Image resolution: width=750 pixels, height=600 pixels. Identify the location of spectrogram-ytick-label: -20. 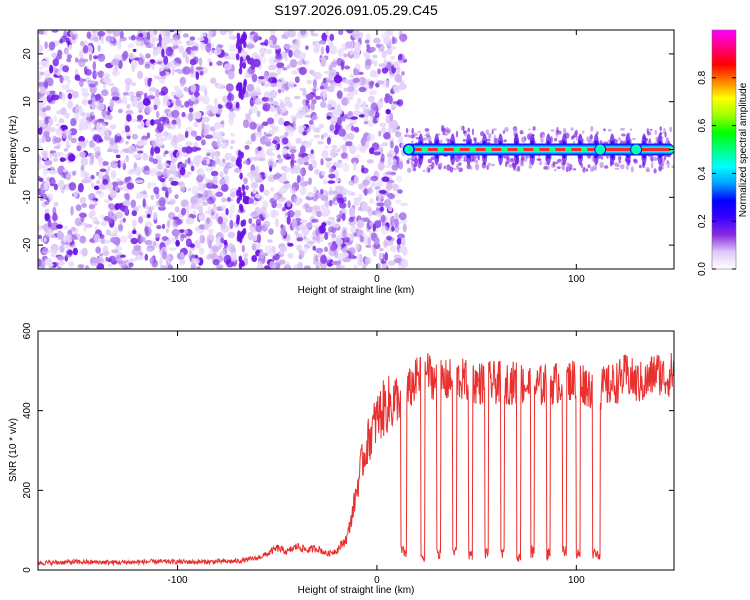
(27, 244).